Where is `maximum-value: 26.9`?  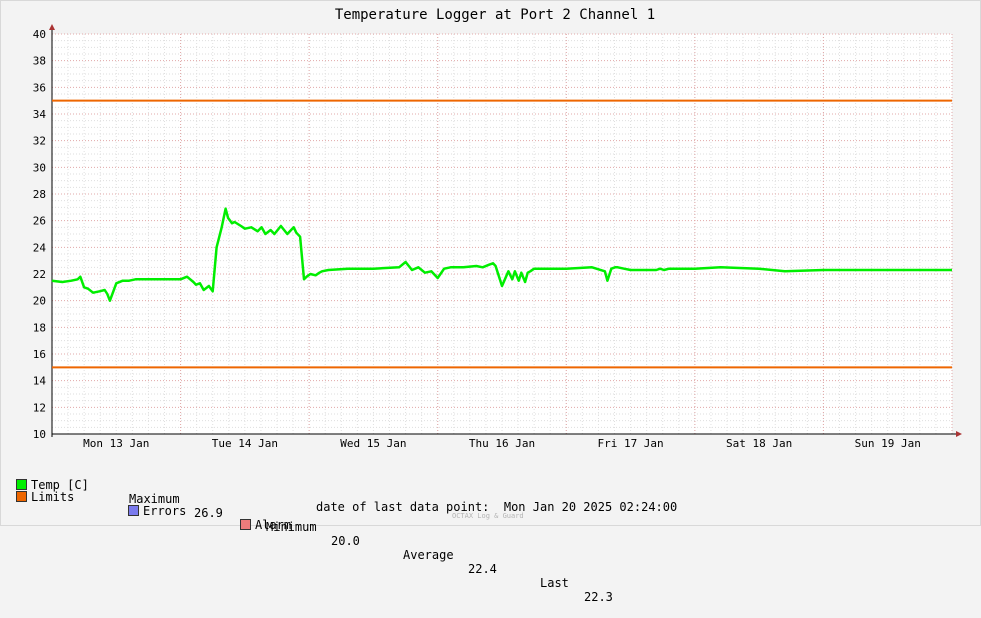
maximum-value: 26.9 is located at coordinates (208, 513).